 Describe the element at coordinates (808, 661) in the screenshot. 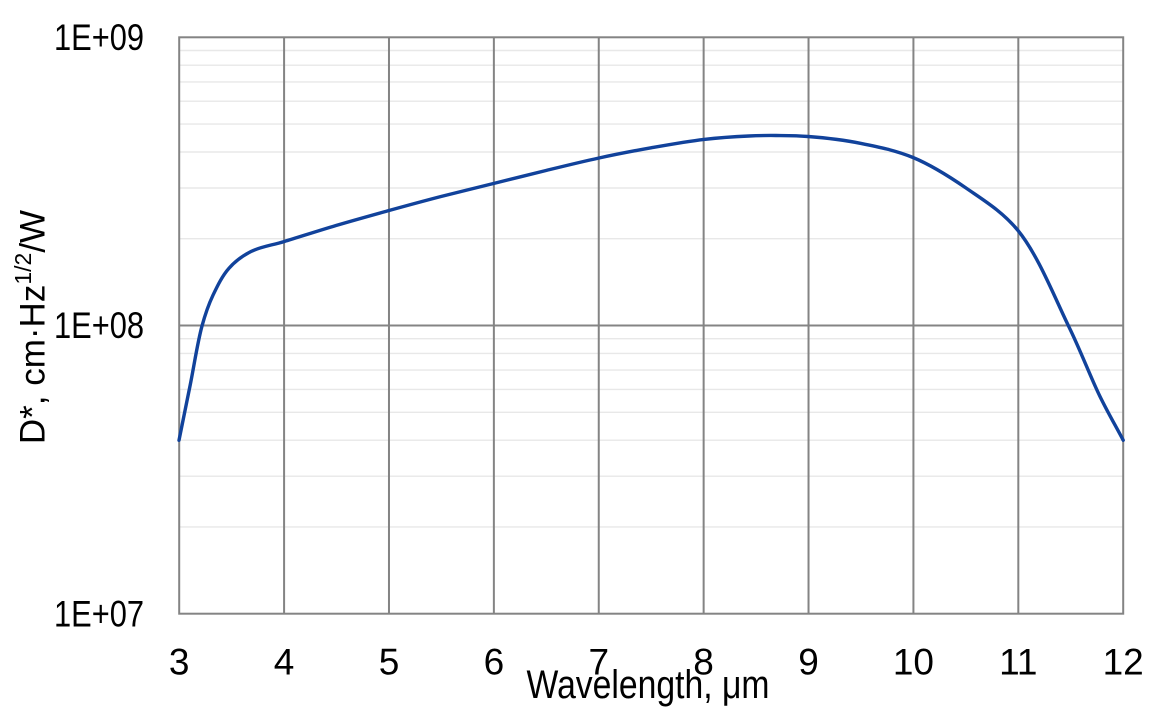

I see `svg-text: 9` at that location.